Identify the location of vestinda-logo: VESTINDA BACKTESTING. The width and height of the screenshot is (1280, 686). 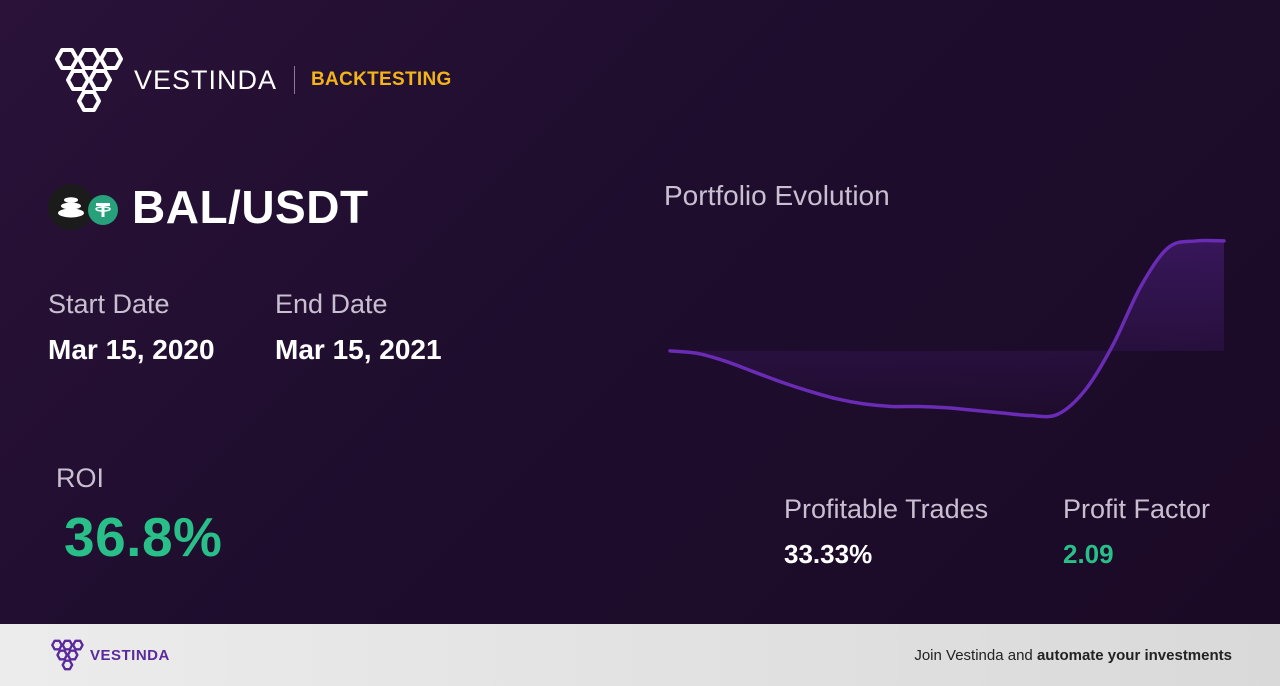
(250, 80).